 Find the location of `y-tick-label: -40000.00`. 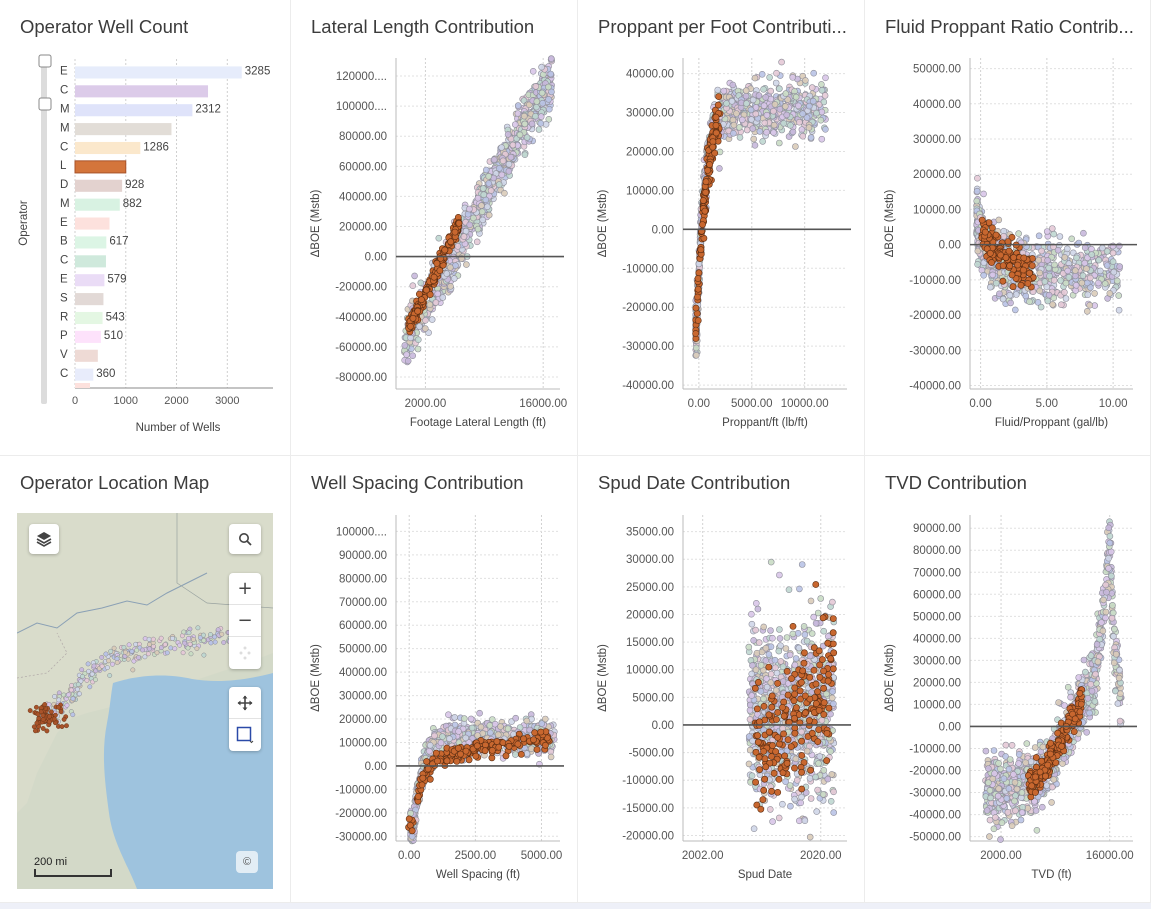

y-tick-label: -40000.00 is located at coordinates (935, 386).